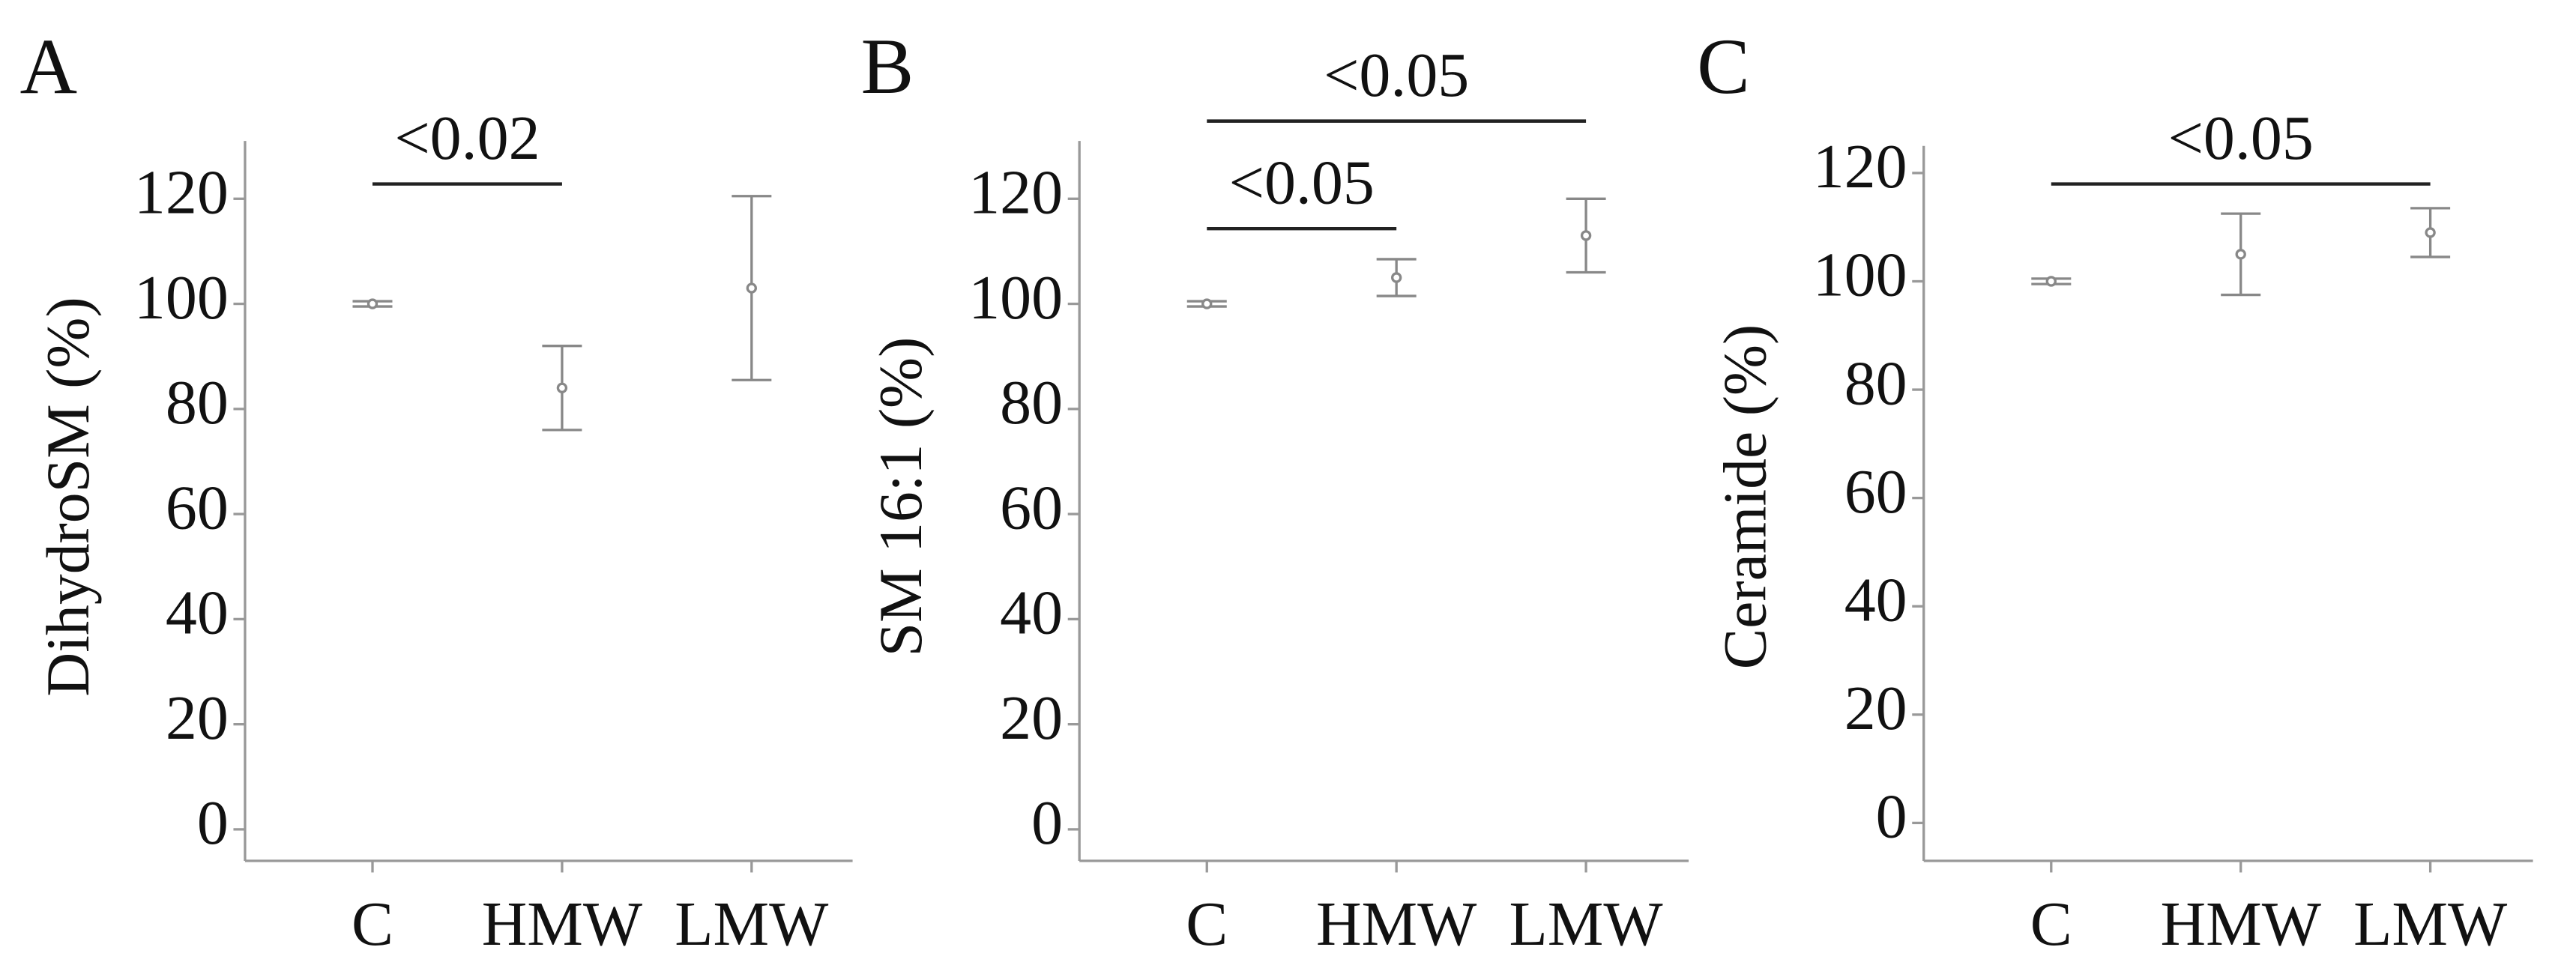 This screenshot has width=2576, height=977. Describe the element at coordinates (888, 66) in the screenshot. I see `panel-label: B` at that location.